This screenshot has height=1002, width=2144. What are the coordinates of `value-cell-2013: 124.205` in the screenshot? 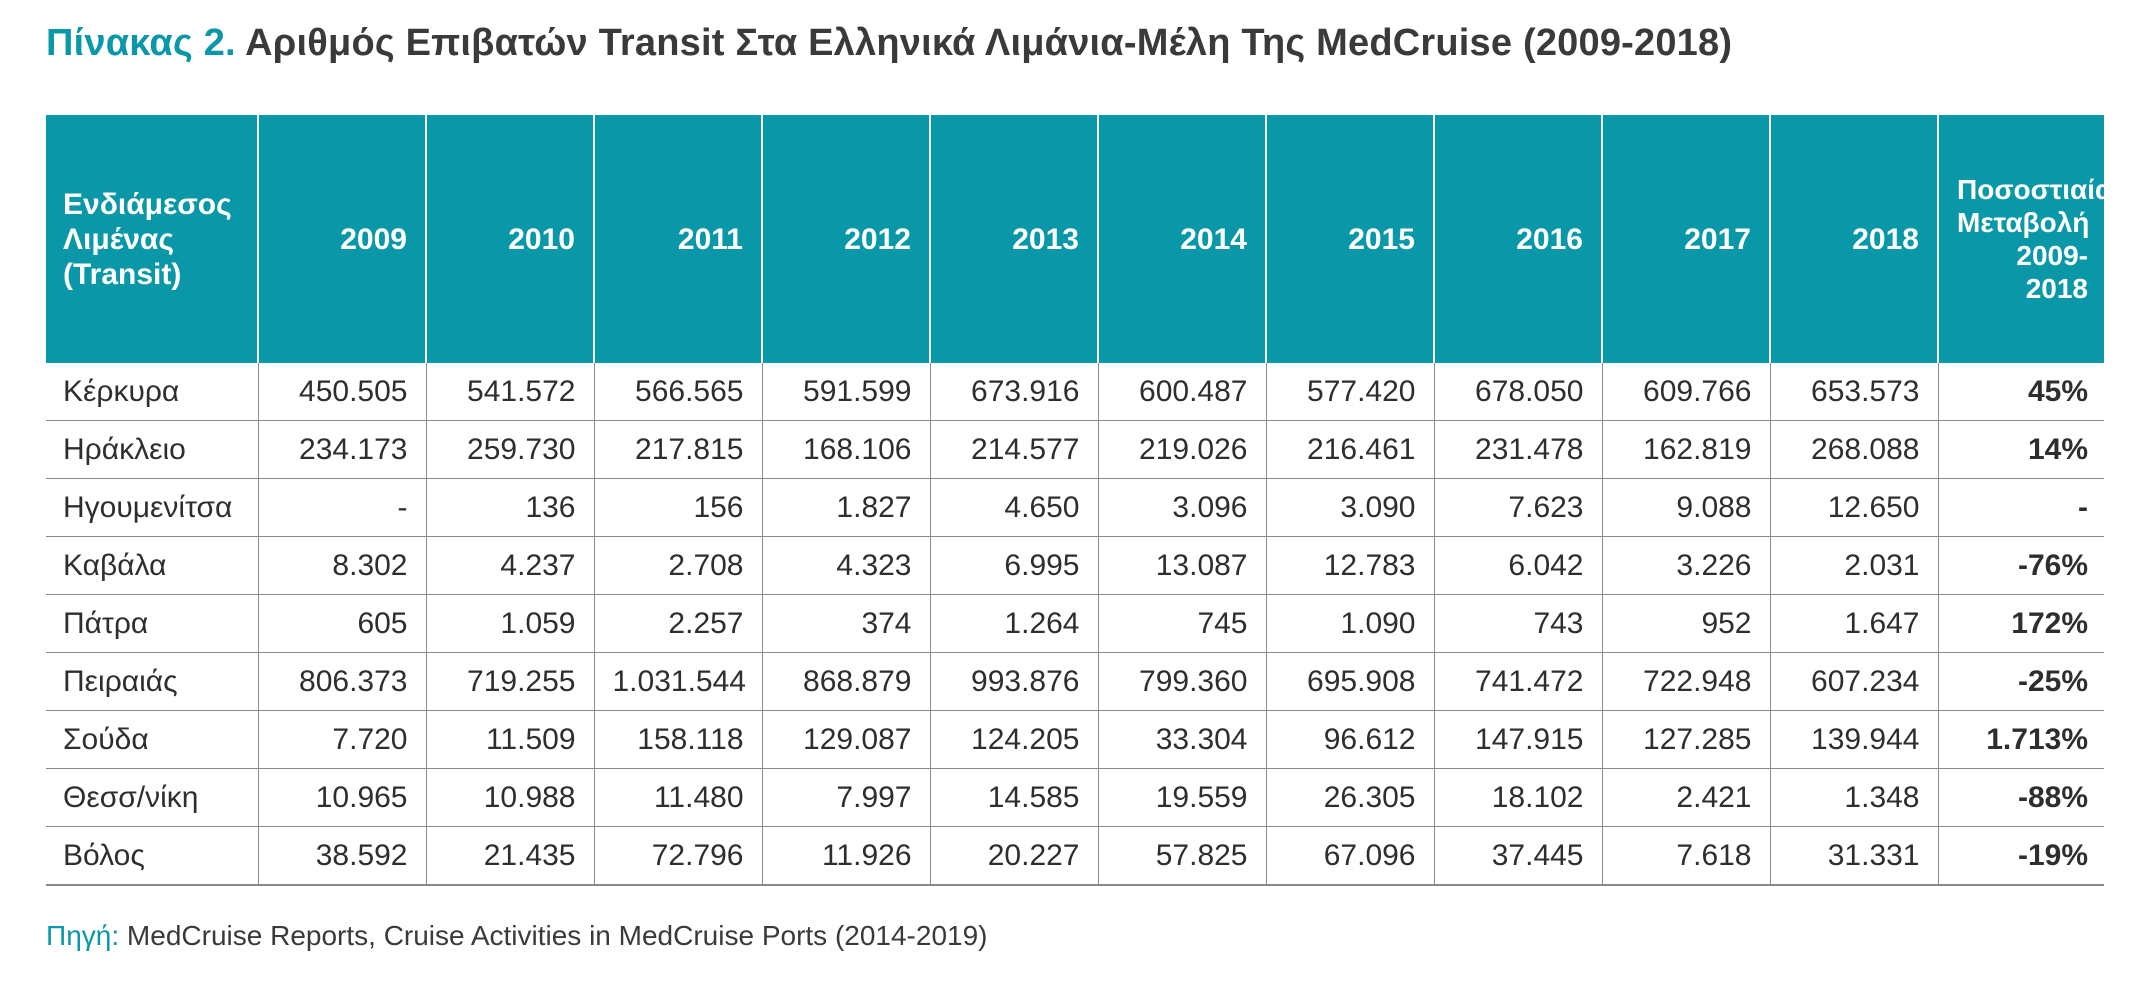 It's located at (1013, 739).